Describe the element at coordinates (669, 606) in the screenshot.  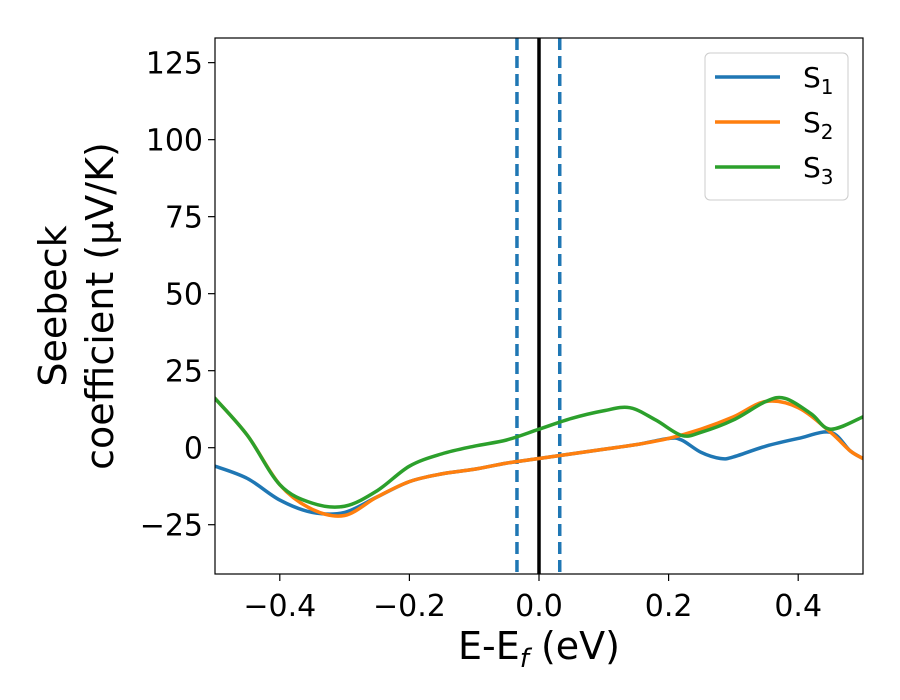
I see `x-tick-label: 0.2` at that location.